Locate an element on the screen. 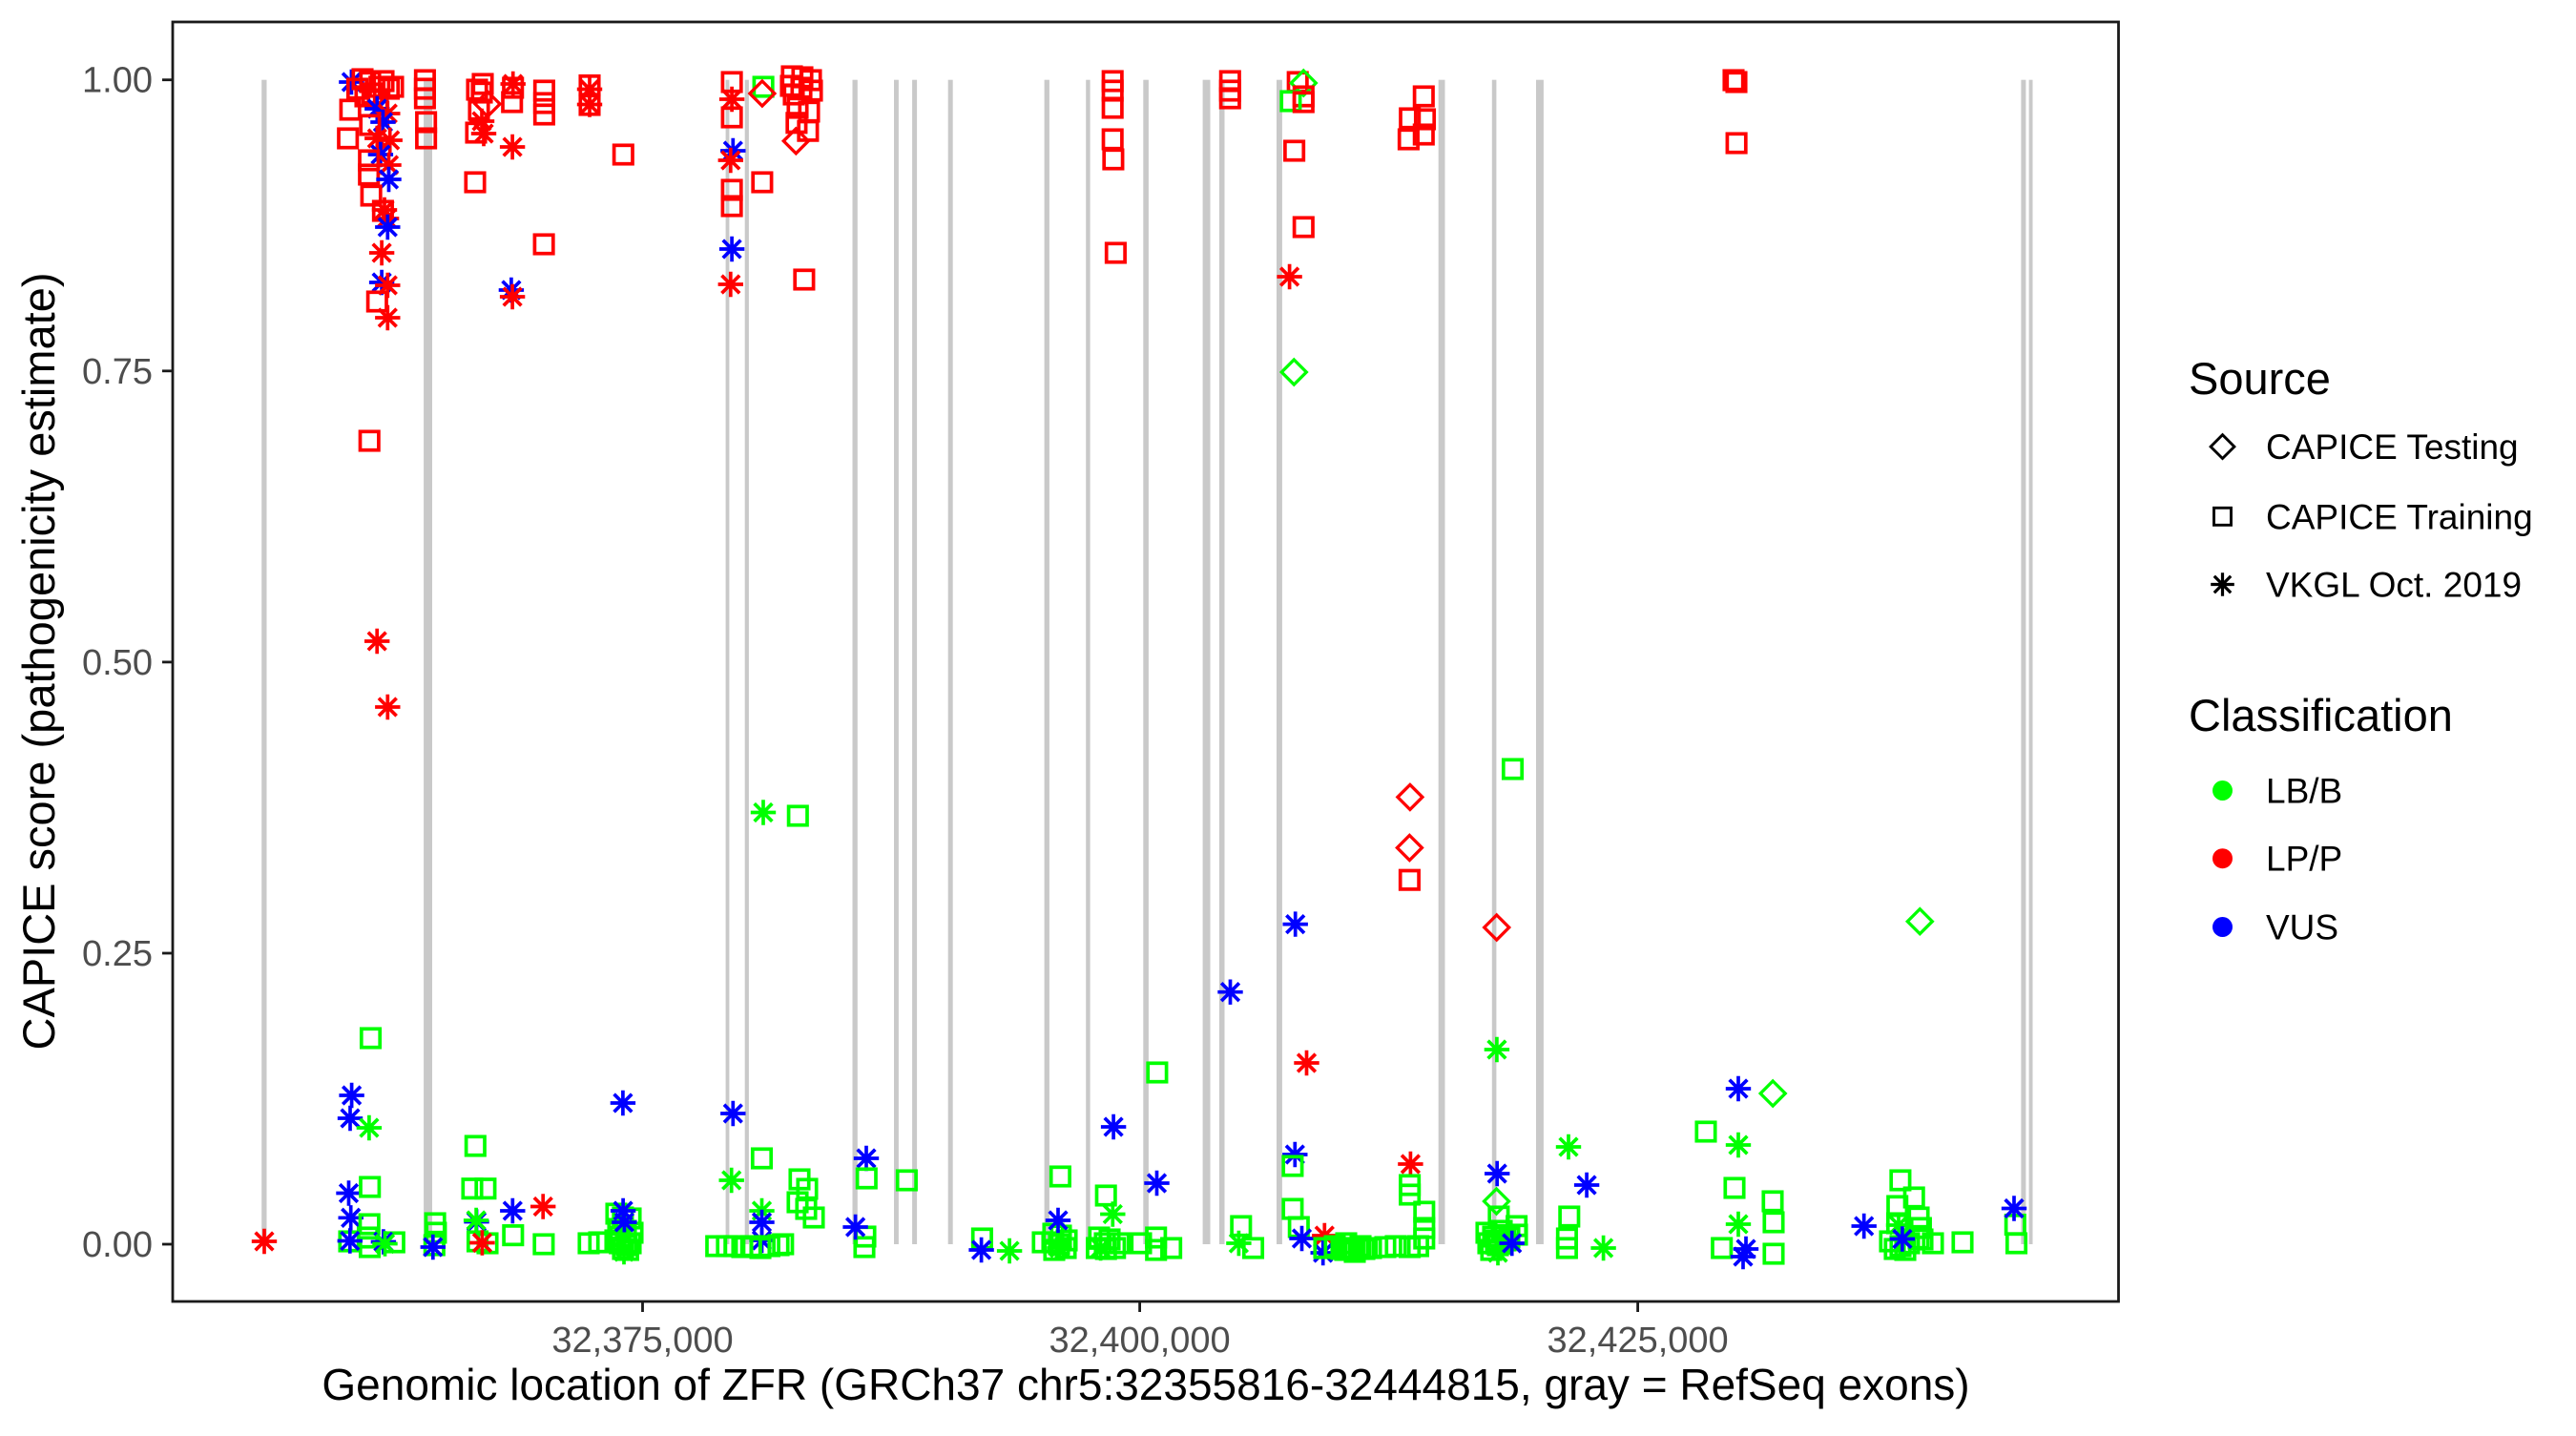 The width and height of the screenshot is (2576, 1436). svg-text: 1.00 is located at coordinates (117, 81).